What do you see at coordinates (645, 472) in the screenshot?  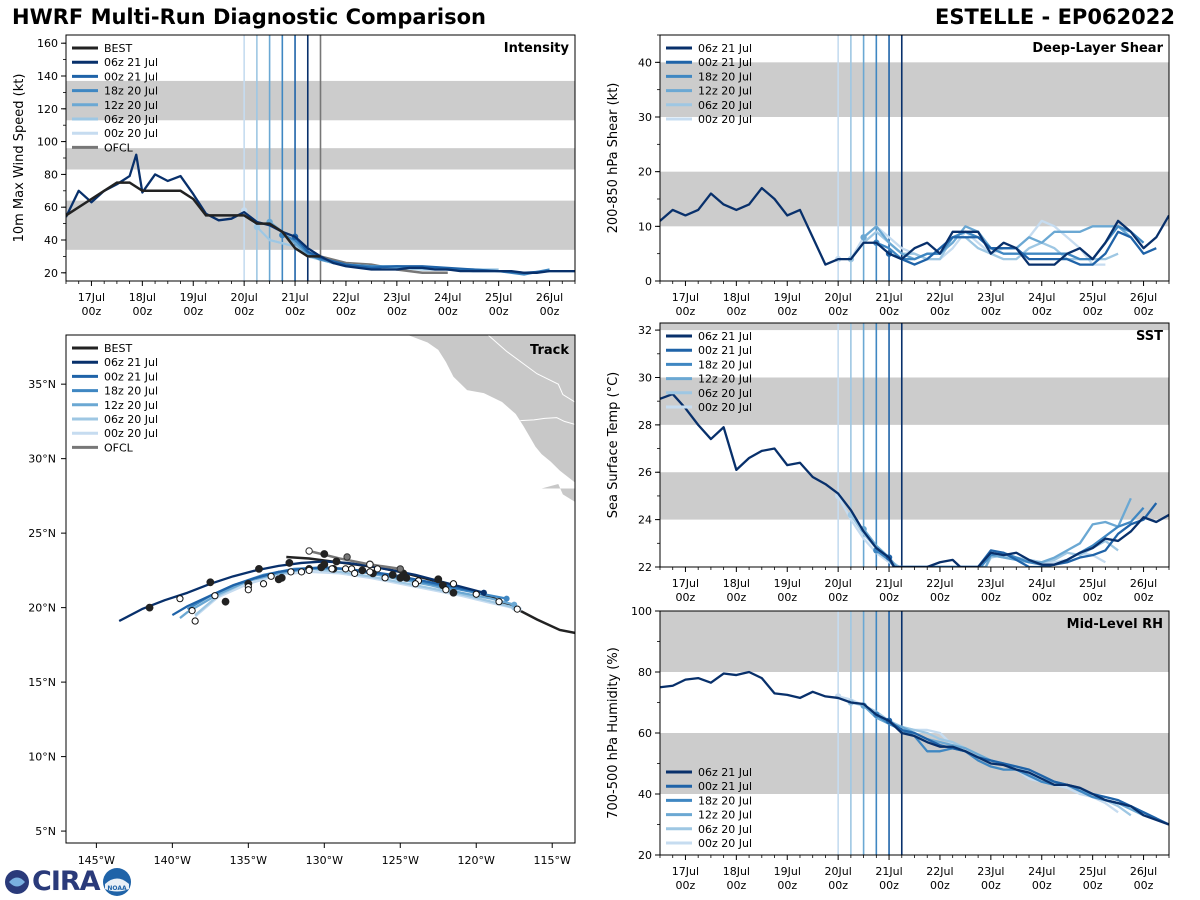 I see `y-tick-label: 26` at bounding box center [645, 472].